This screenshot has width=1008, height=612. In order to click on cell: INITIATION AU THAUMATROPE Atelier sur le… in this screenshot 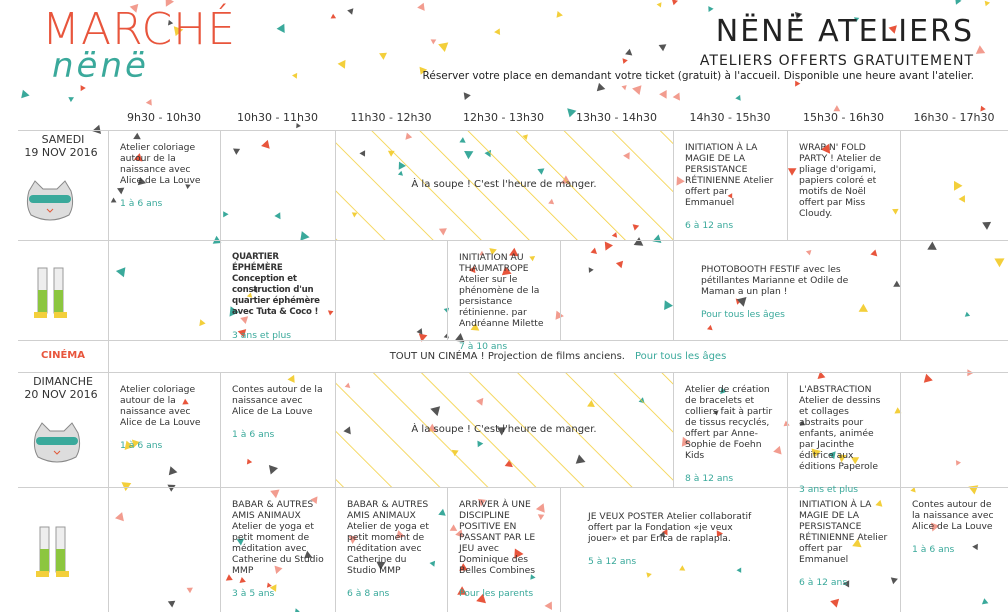, I will do `click(503, 302)`.